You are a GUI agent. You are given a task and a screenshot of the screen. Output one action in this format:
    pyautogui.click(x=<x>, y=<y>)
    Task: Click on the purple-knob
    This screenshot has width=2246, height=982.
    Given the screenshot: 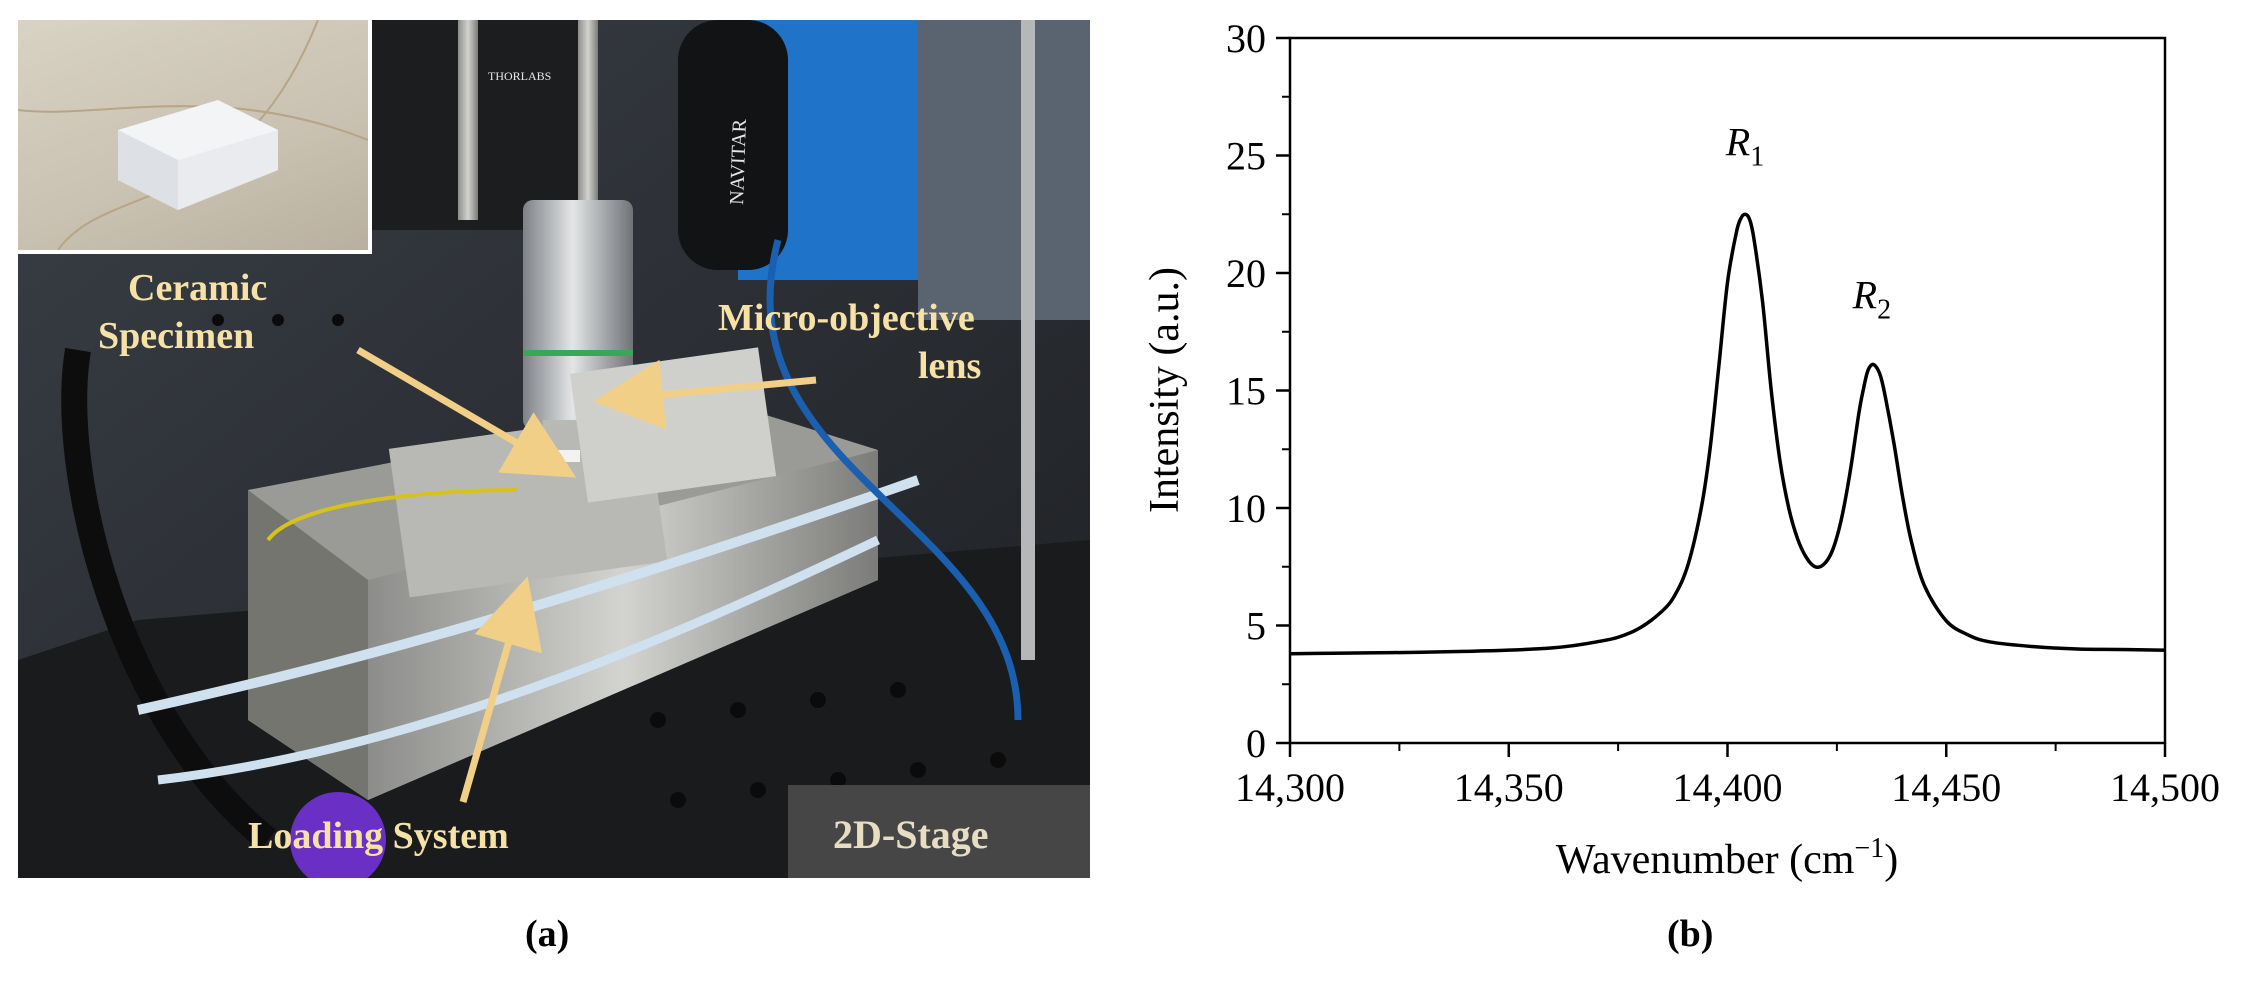 What is the action you would take?
    pyautogui.click(x=338, y=835)
    